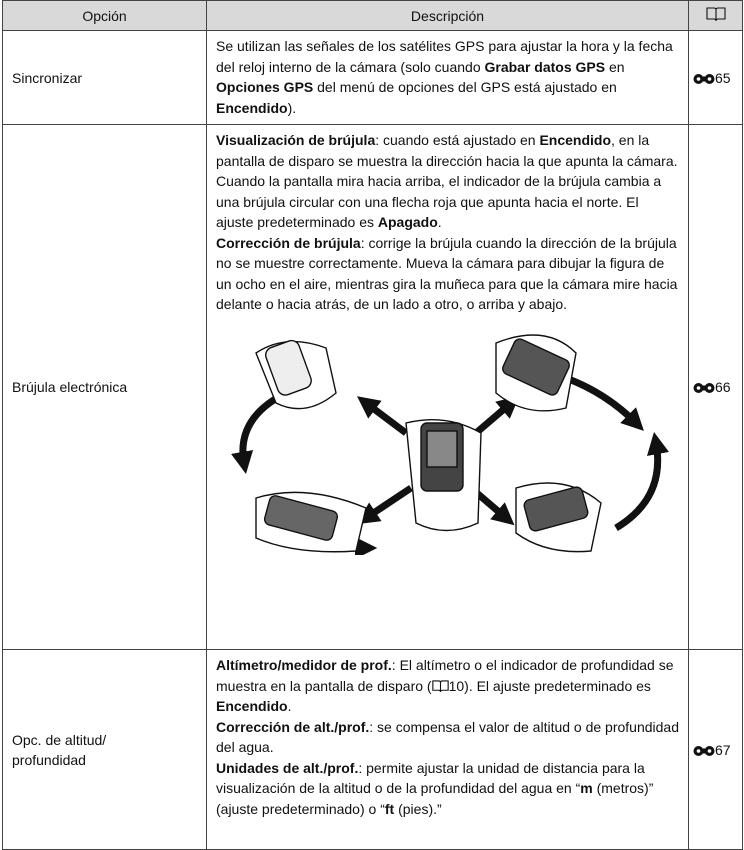  I want to click on page-reference: 10, so click(456, 685).